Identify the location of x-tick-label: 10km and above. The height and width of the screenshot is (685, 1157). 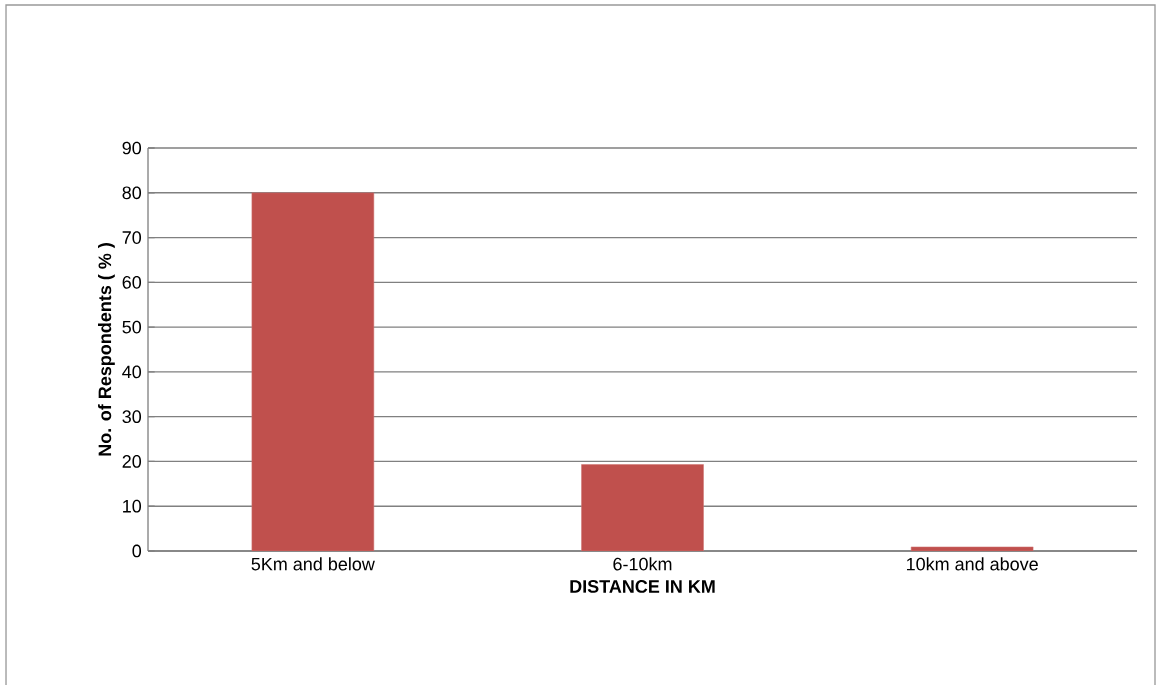
(972, 564).